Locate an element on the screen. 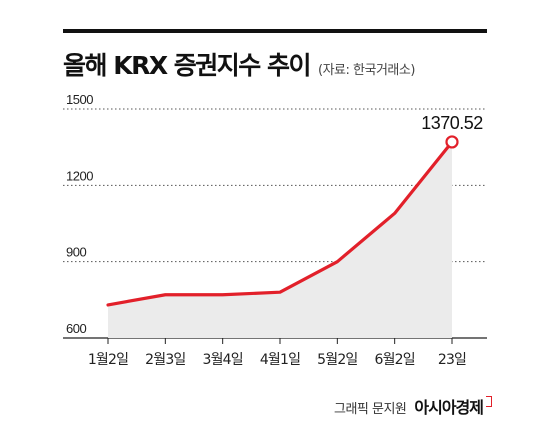 This screenshot has width=550, height=440. x-tick-label-1: 2월3일 is located at coordinates (165, 360).